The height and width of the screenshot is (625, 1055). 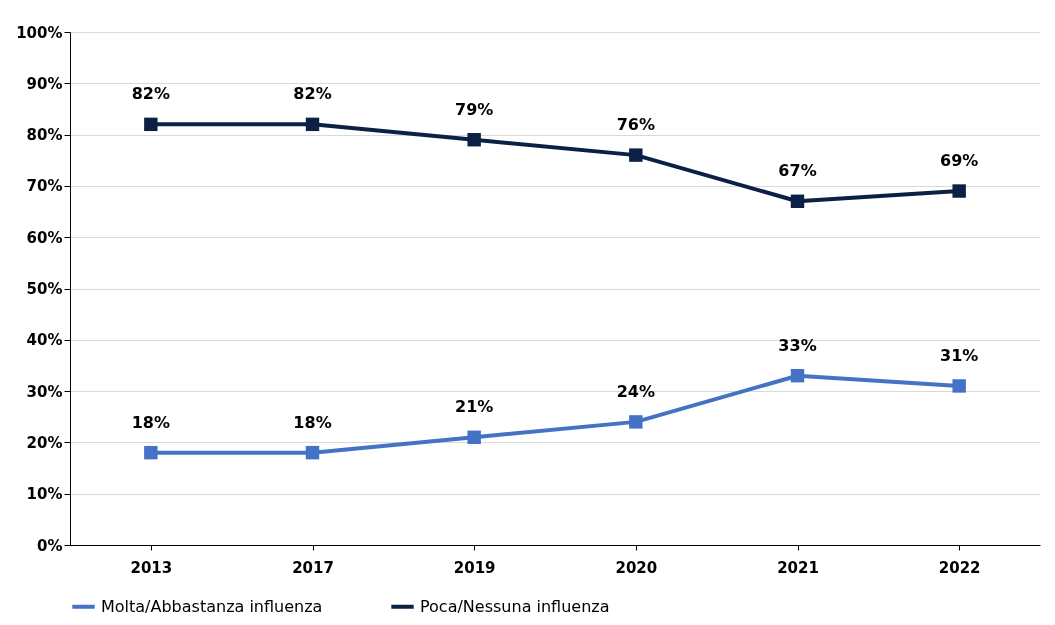 What do you see at coordinates (212, 606) in the screenshot?
I see `legend-label: Molta/Abbastanza influenza` at bounding box center [212, 606].